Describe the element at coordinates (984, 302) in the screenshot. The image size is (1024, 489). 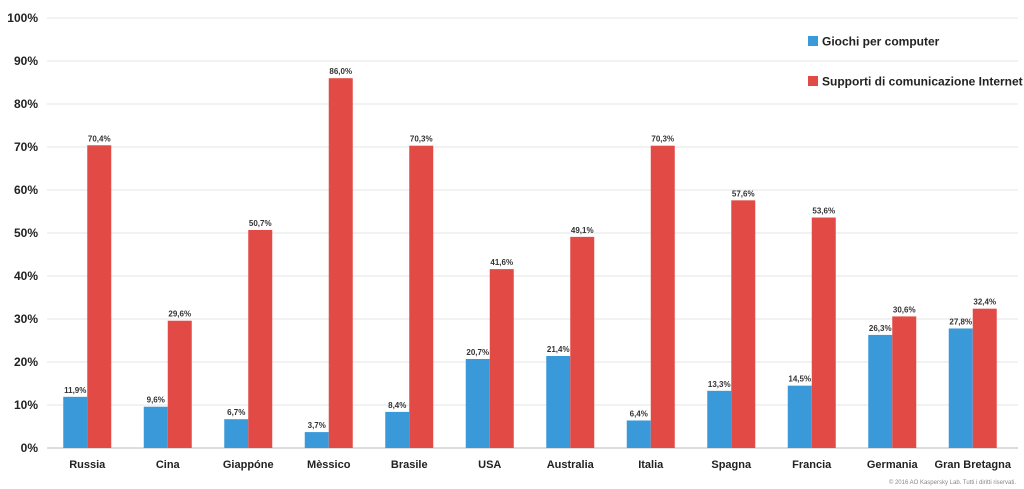
I see `data-label: 32,4%` at that location.